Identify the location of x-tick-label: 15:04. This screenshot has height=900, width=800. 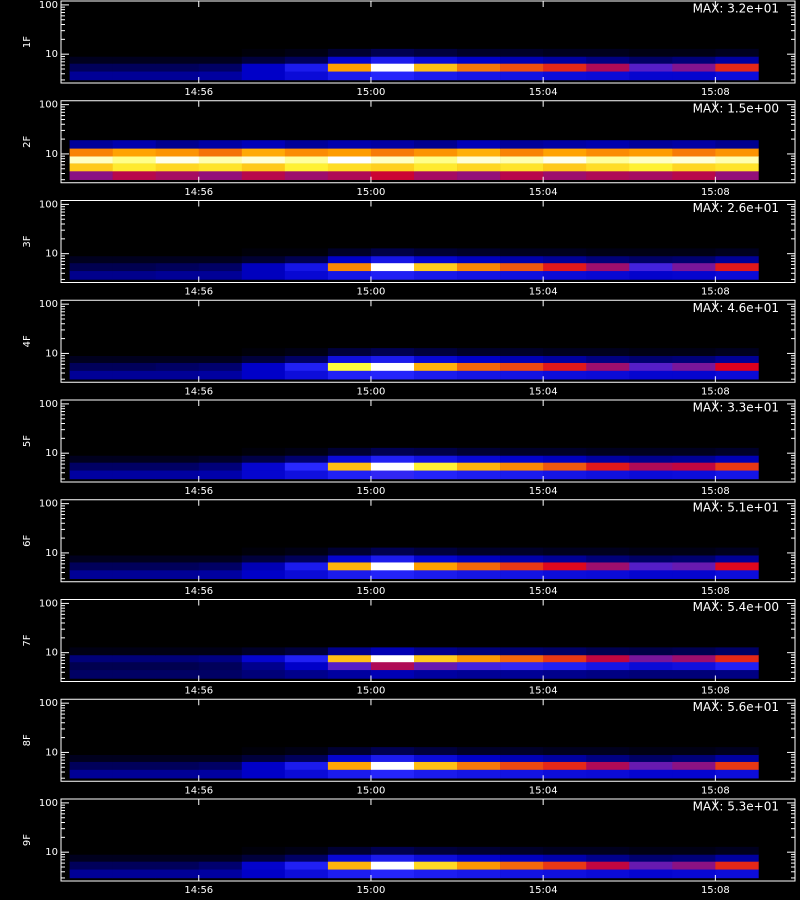
(543, 890).